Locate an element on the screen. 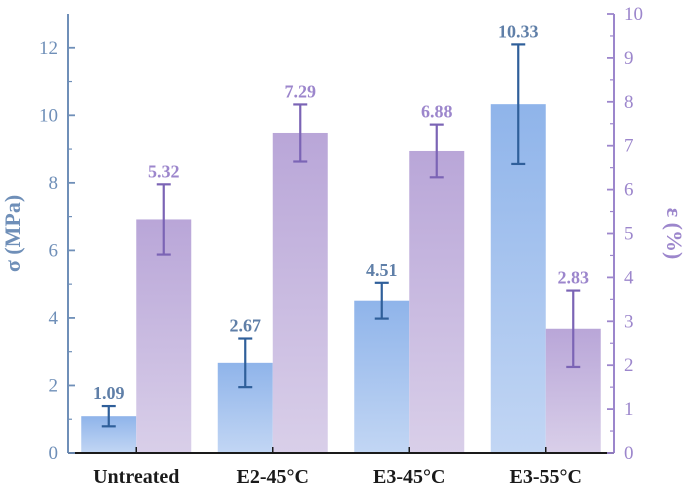 Image resolution: width=685 pixels, height=490 pixels. y-right-tick-label-4: 4 is located at coordinates (629, 277).